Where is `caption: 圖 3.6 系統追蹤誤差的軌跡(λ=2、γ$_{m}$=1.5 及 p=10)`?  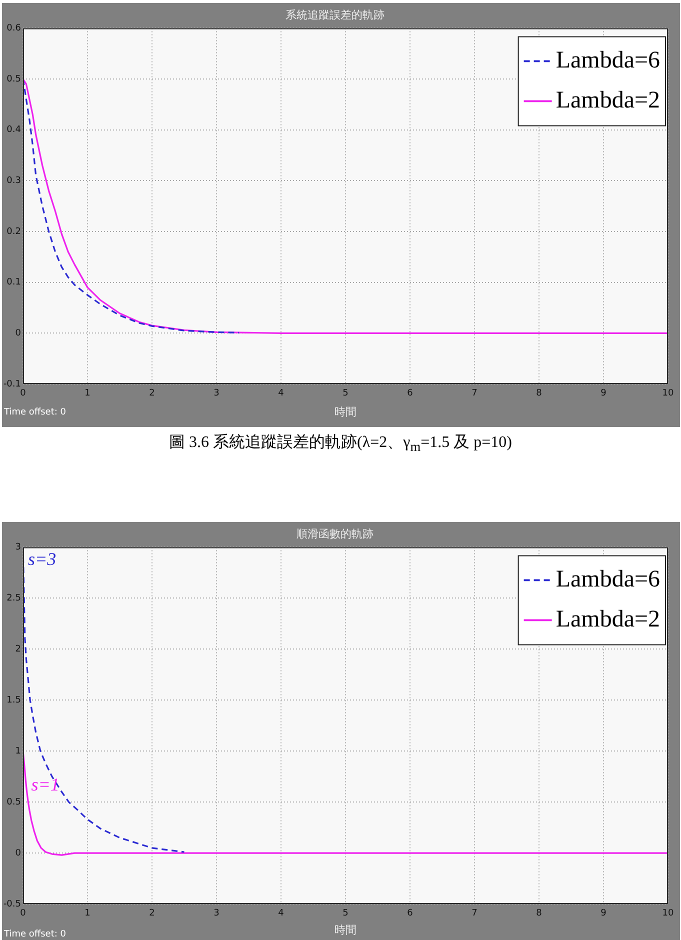
caption: 圖 3.6 系統追蹤誤差的軌跡(λ=2、γ$_{m}$=1.5 及 p=10) is located at coordinates (340, 444).